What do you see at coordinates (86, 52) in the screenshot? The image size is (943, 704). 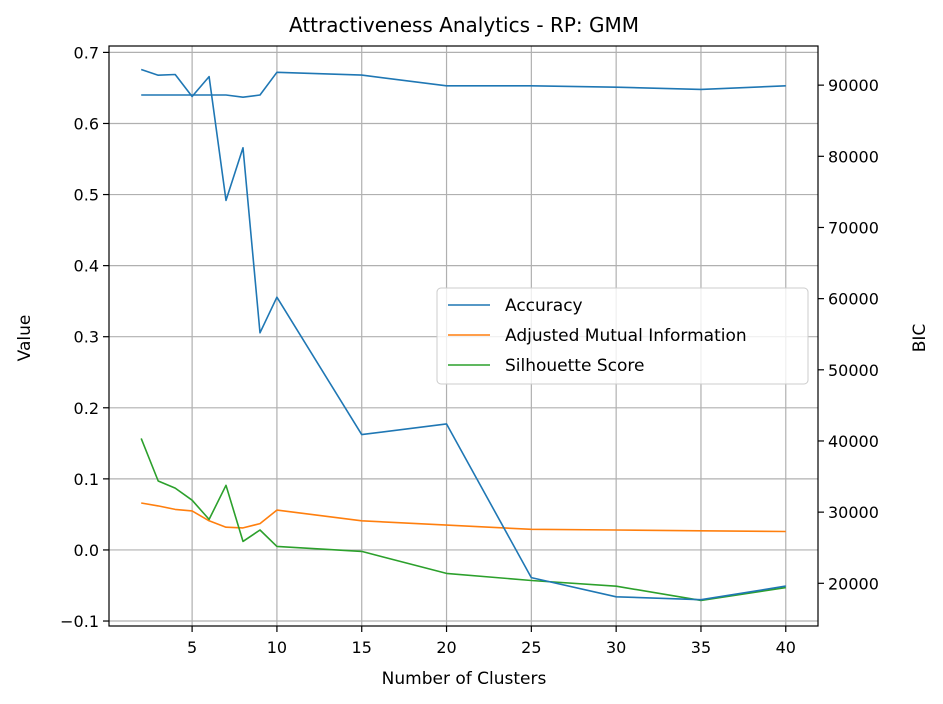 I see `y-tick-label: 0.7` at bounding box center [86, 52].